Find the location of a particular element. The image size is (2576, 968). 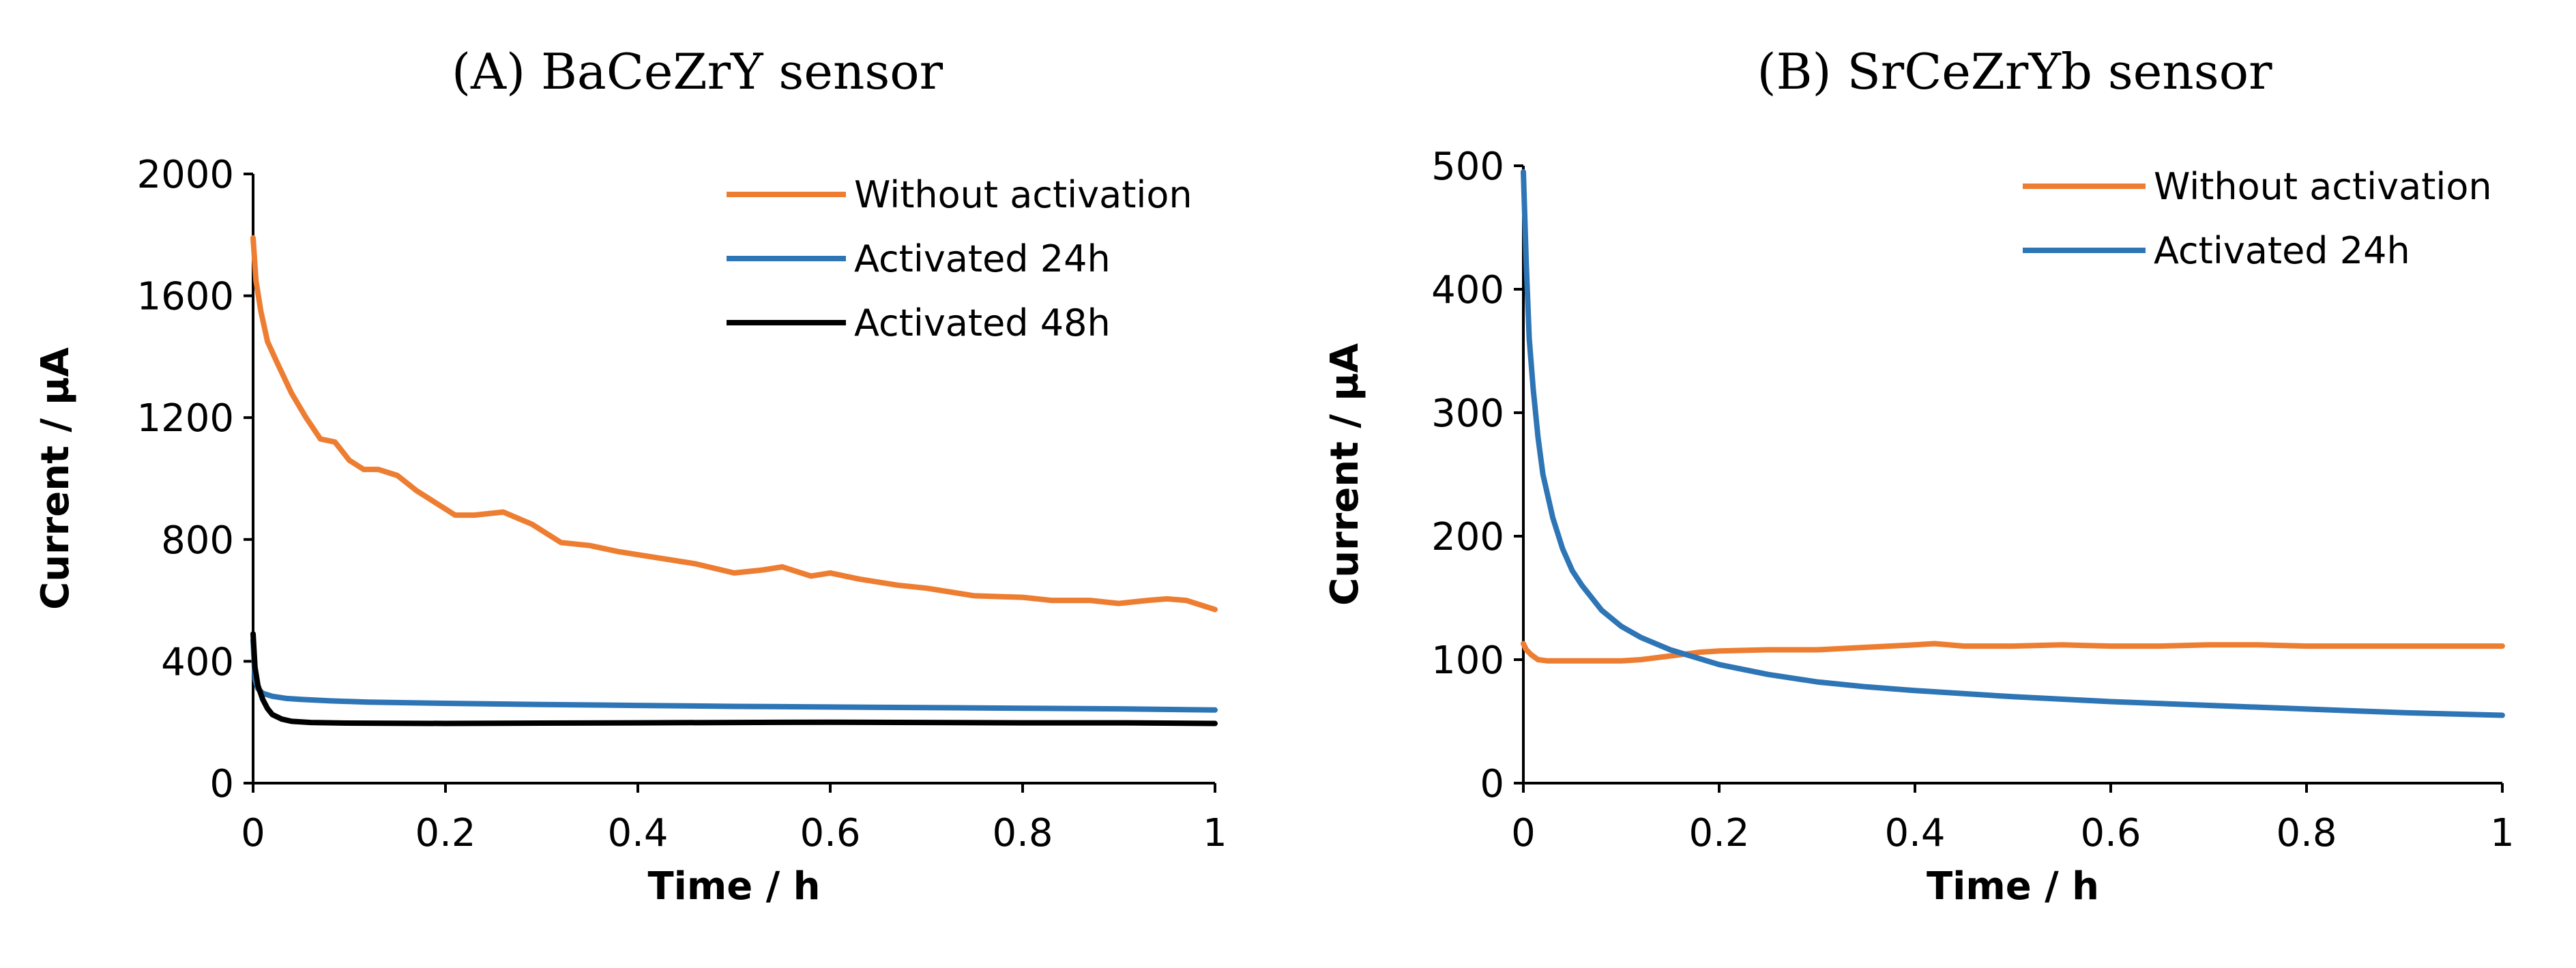

y-tick-label: 200 is located at coordinates (1468, 537).